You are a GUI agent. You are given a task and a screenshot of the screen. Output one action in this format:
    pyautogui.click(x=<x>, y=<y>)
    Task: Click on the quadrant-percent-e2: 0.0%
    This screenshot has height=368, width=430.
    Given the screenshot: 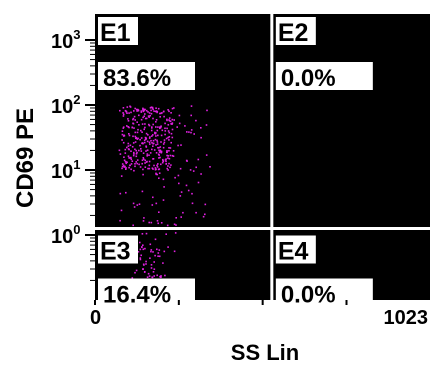 What is the action you would take?
    pyautogui.click(x=308, y=78)
    